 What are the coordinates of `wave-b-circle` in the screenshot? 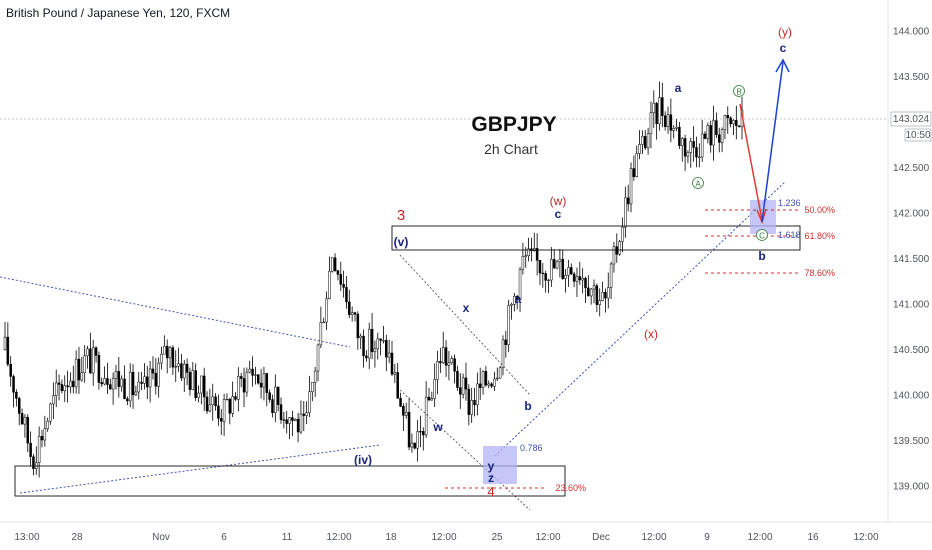 It's located at (739, 91).